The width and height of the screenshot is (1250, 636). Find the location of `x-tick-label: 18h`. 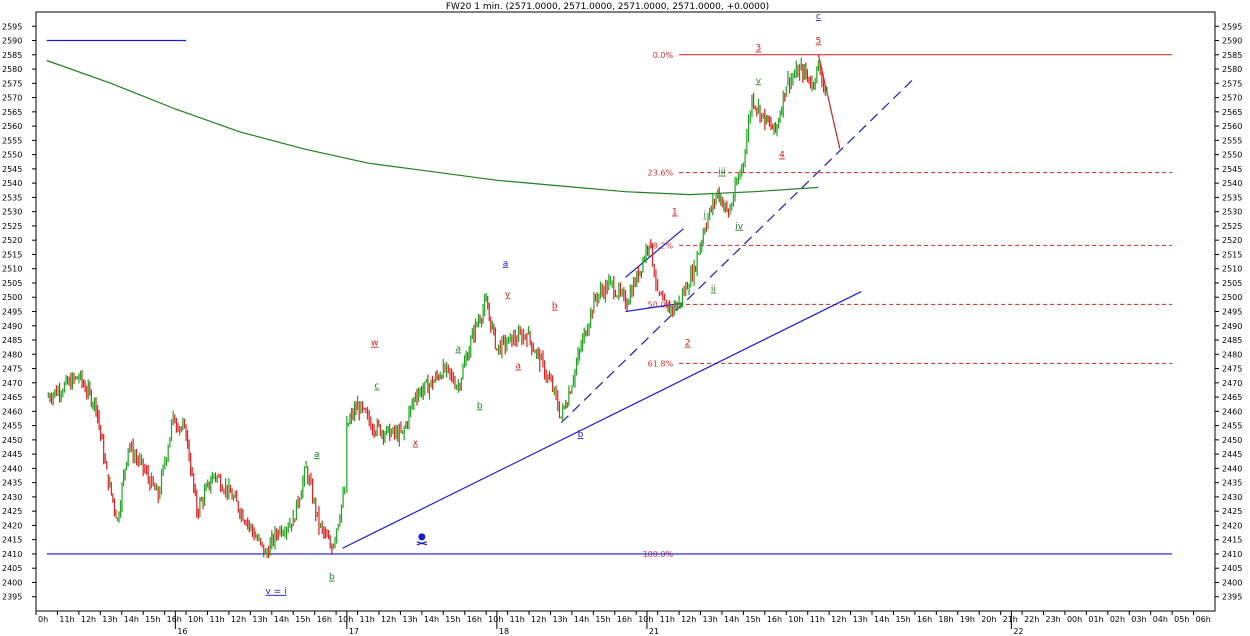

x-tick-label: 18h is located at coordinates (945, 619).